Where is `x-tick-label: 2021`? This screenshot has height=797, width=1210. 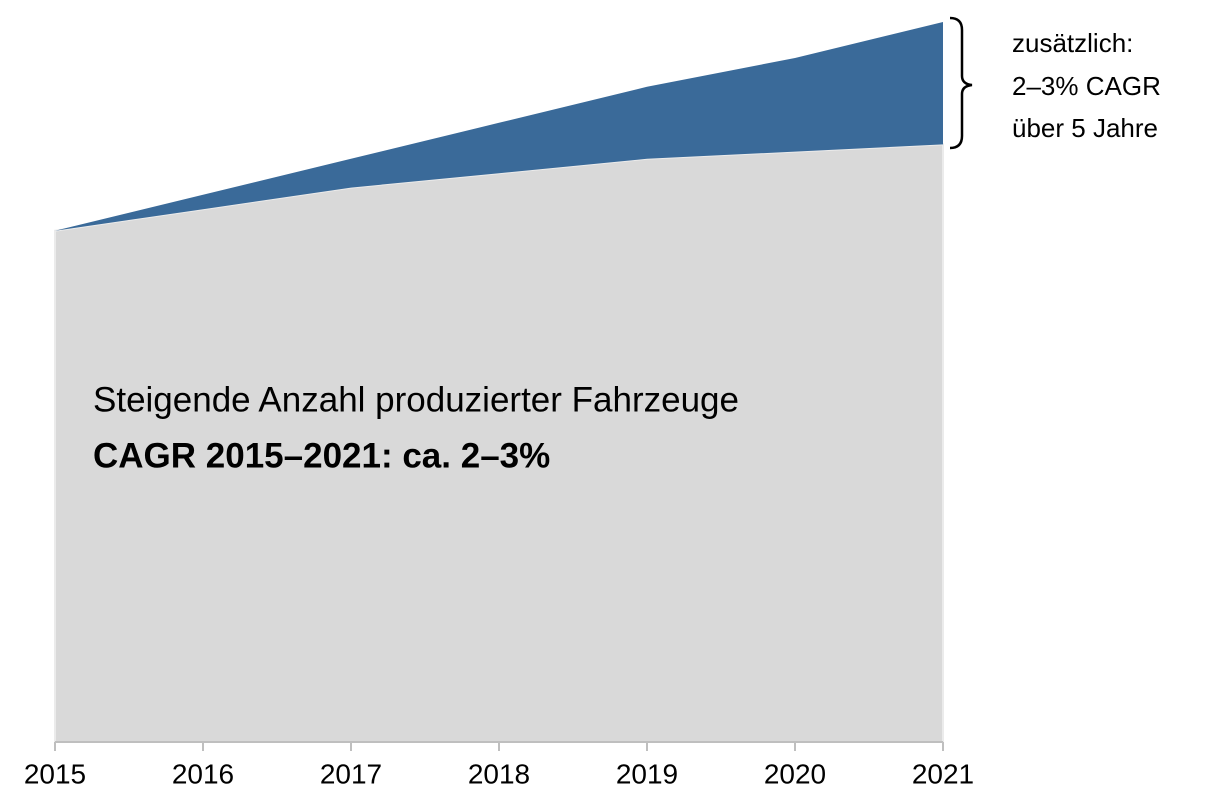 x-tick-label: 2021 is located at coordinates (943, 773).